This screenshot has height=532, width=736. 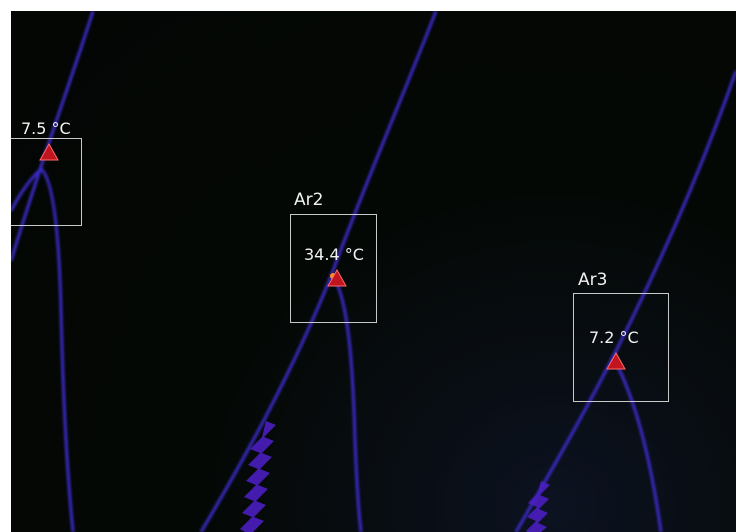 What do you see at coordinates (614, 337) in the screenshot?
I see `area-3-temperature: 7.2 °C` at bounding box center [614, 337].